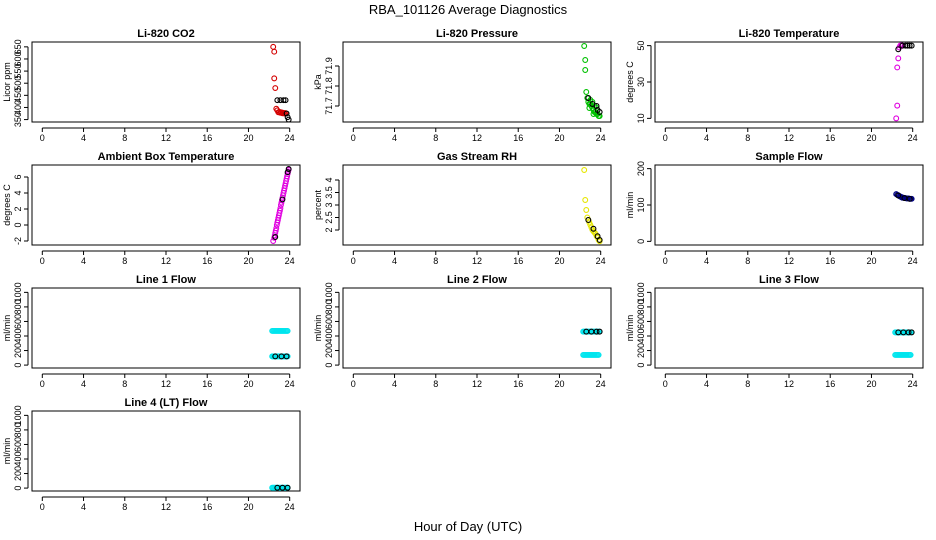 Image resolution: width=936 pixels, height=540 pixels. What do you see at coordinates (318, 82) in the screenshot?
I see `y-axis-label: kPa` at bounding box center [318, 82].